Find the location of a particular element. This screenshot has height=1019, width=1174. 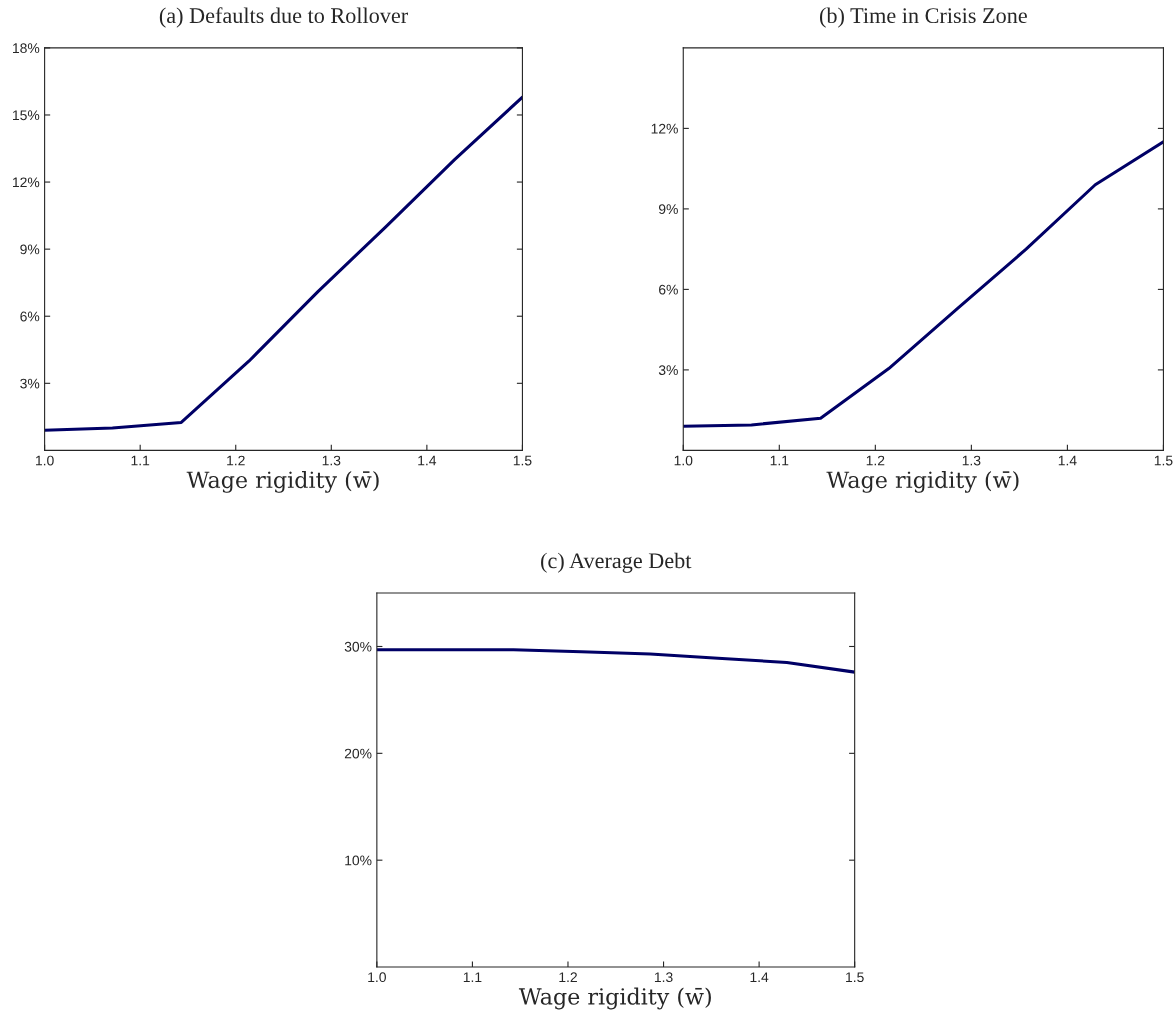

y-tick-label: 20% is located at coordinates (358, 753).